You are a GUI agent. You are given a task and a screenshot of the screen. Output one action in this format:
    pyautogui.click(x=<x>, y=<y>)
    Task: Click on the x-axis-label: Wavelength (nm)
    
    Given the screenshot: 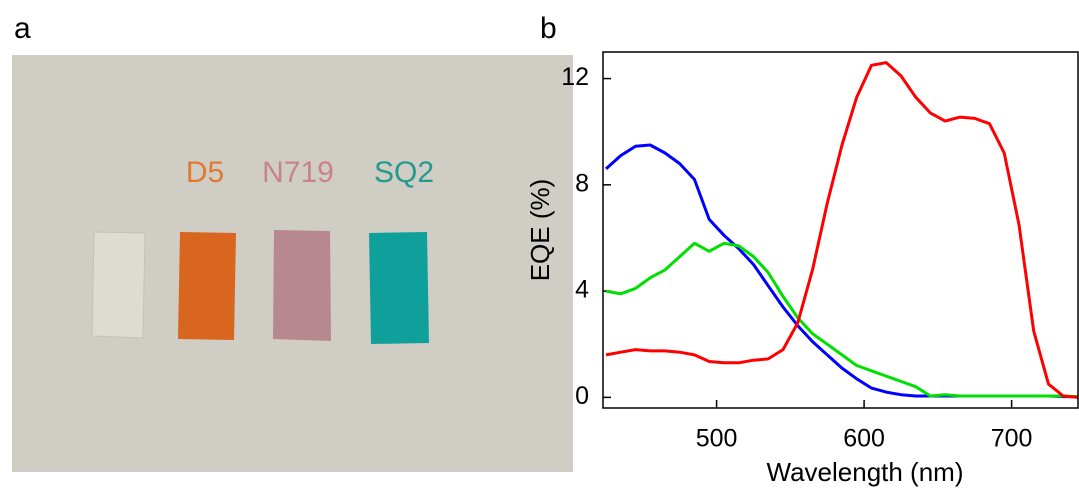 What is the action you would take?
    pyautogui.click(x=865, y=472)
    